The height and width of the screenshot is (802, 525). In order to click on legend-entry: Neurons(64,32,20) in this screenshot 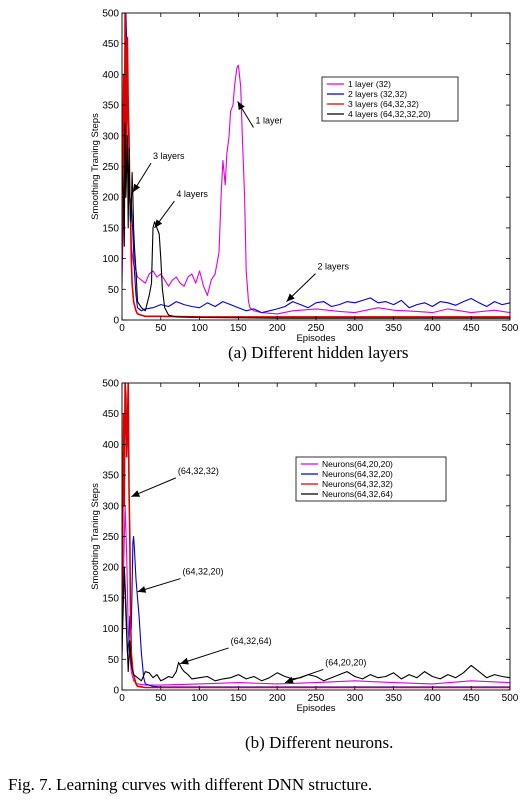, I will do `click(357, 474)`.